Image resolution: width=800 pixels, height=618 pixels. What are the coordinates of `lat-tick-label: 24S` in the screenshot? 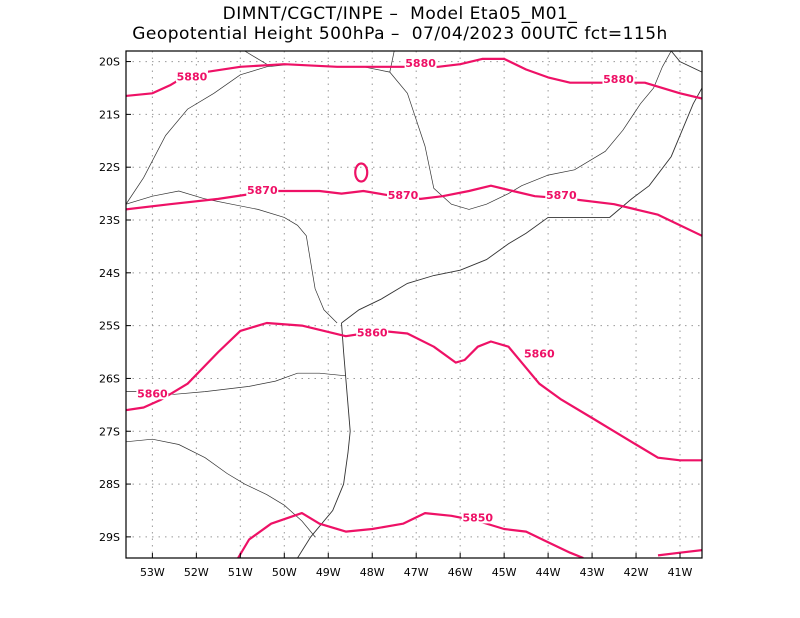 It's located at (109, 273).